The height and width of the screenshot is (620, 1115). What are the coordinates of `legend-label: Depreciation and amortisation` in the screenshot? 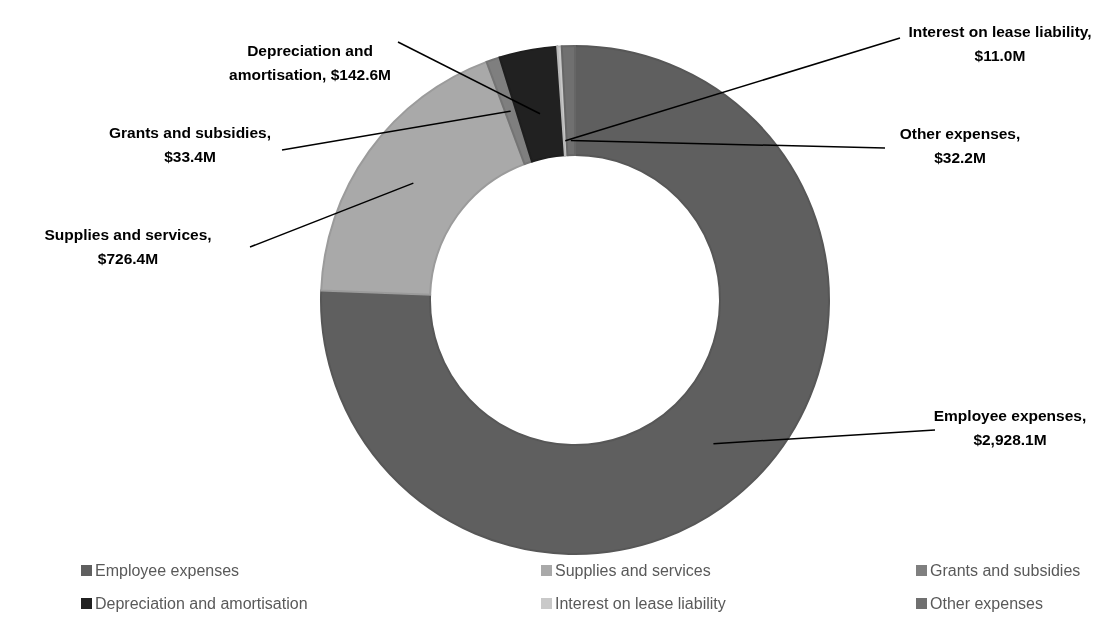 It's located at (201, 603).